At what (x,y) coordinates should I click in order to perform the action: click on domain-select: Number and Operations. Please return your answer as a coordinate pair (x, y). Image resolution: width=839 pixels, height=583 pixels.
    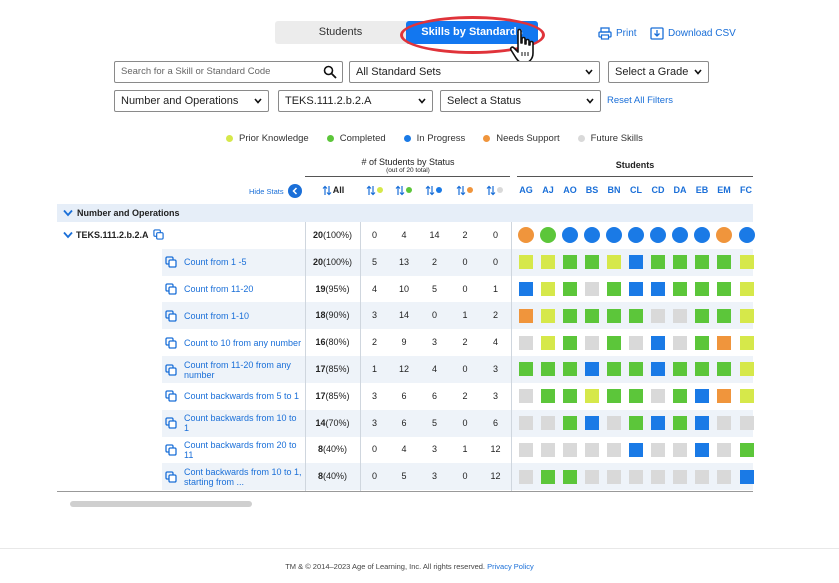
    Looking at the image, I should click on (191, 101).